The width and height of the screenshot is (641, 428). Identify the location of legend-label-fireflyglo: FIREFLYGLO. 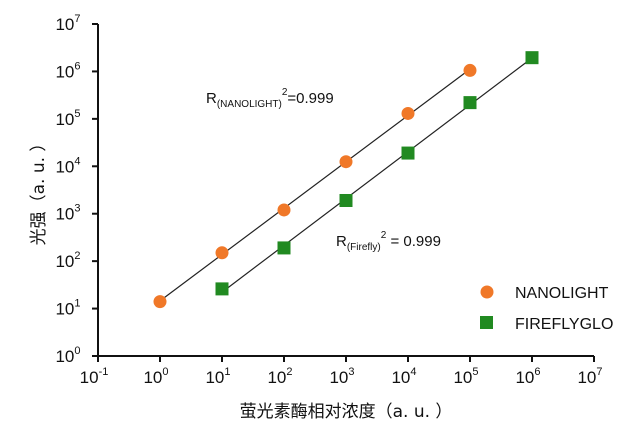
(564, 324).